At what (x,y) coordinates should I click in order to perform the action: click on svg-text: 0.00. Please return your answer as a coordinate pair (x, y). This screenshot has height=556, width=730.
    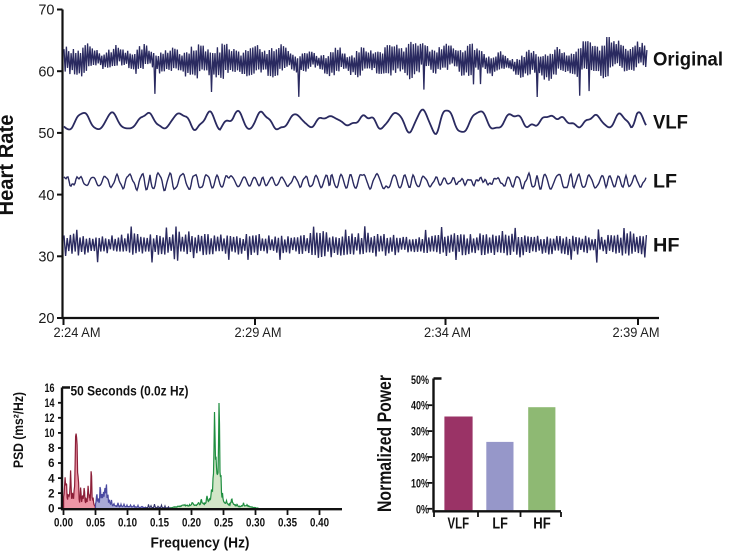
    Looking at the image, I should click on (63, 524).